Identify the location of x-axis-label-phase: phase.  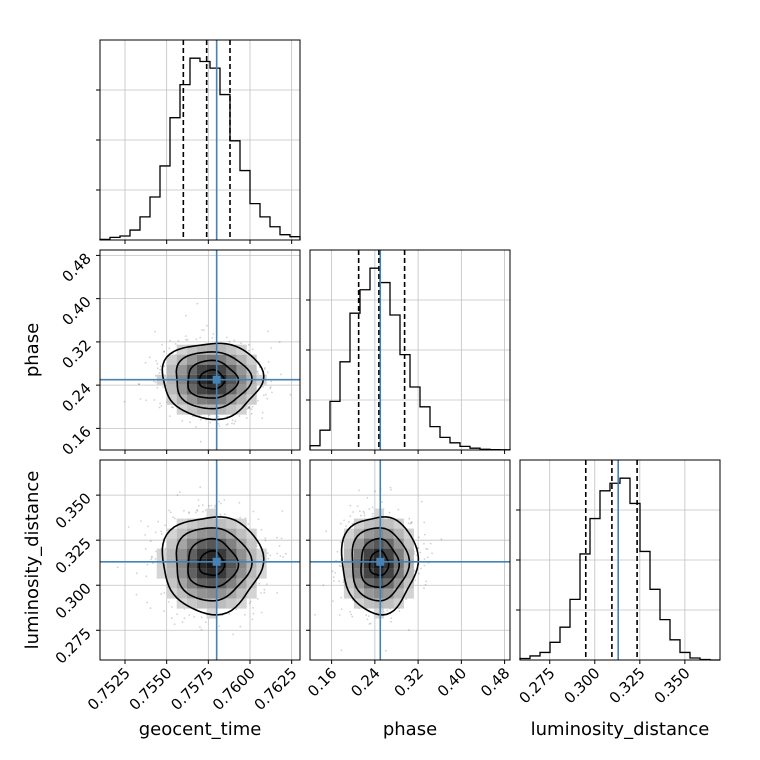
(410, 729).